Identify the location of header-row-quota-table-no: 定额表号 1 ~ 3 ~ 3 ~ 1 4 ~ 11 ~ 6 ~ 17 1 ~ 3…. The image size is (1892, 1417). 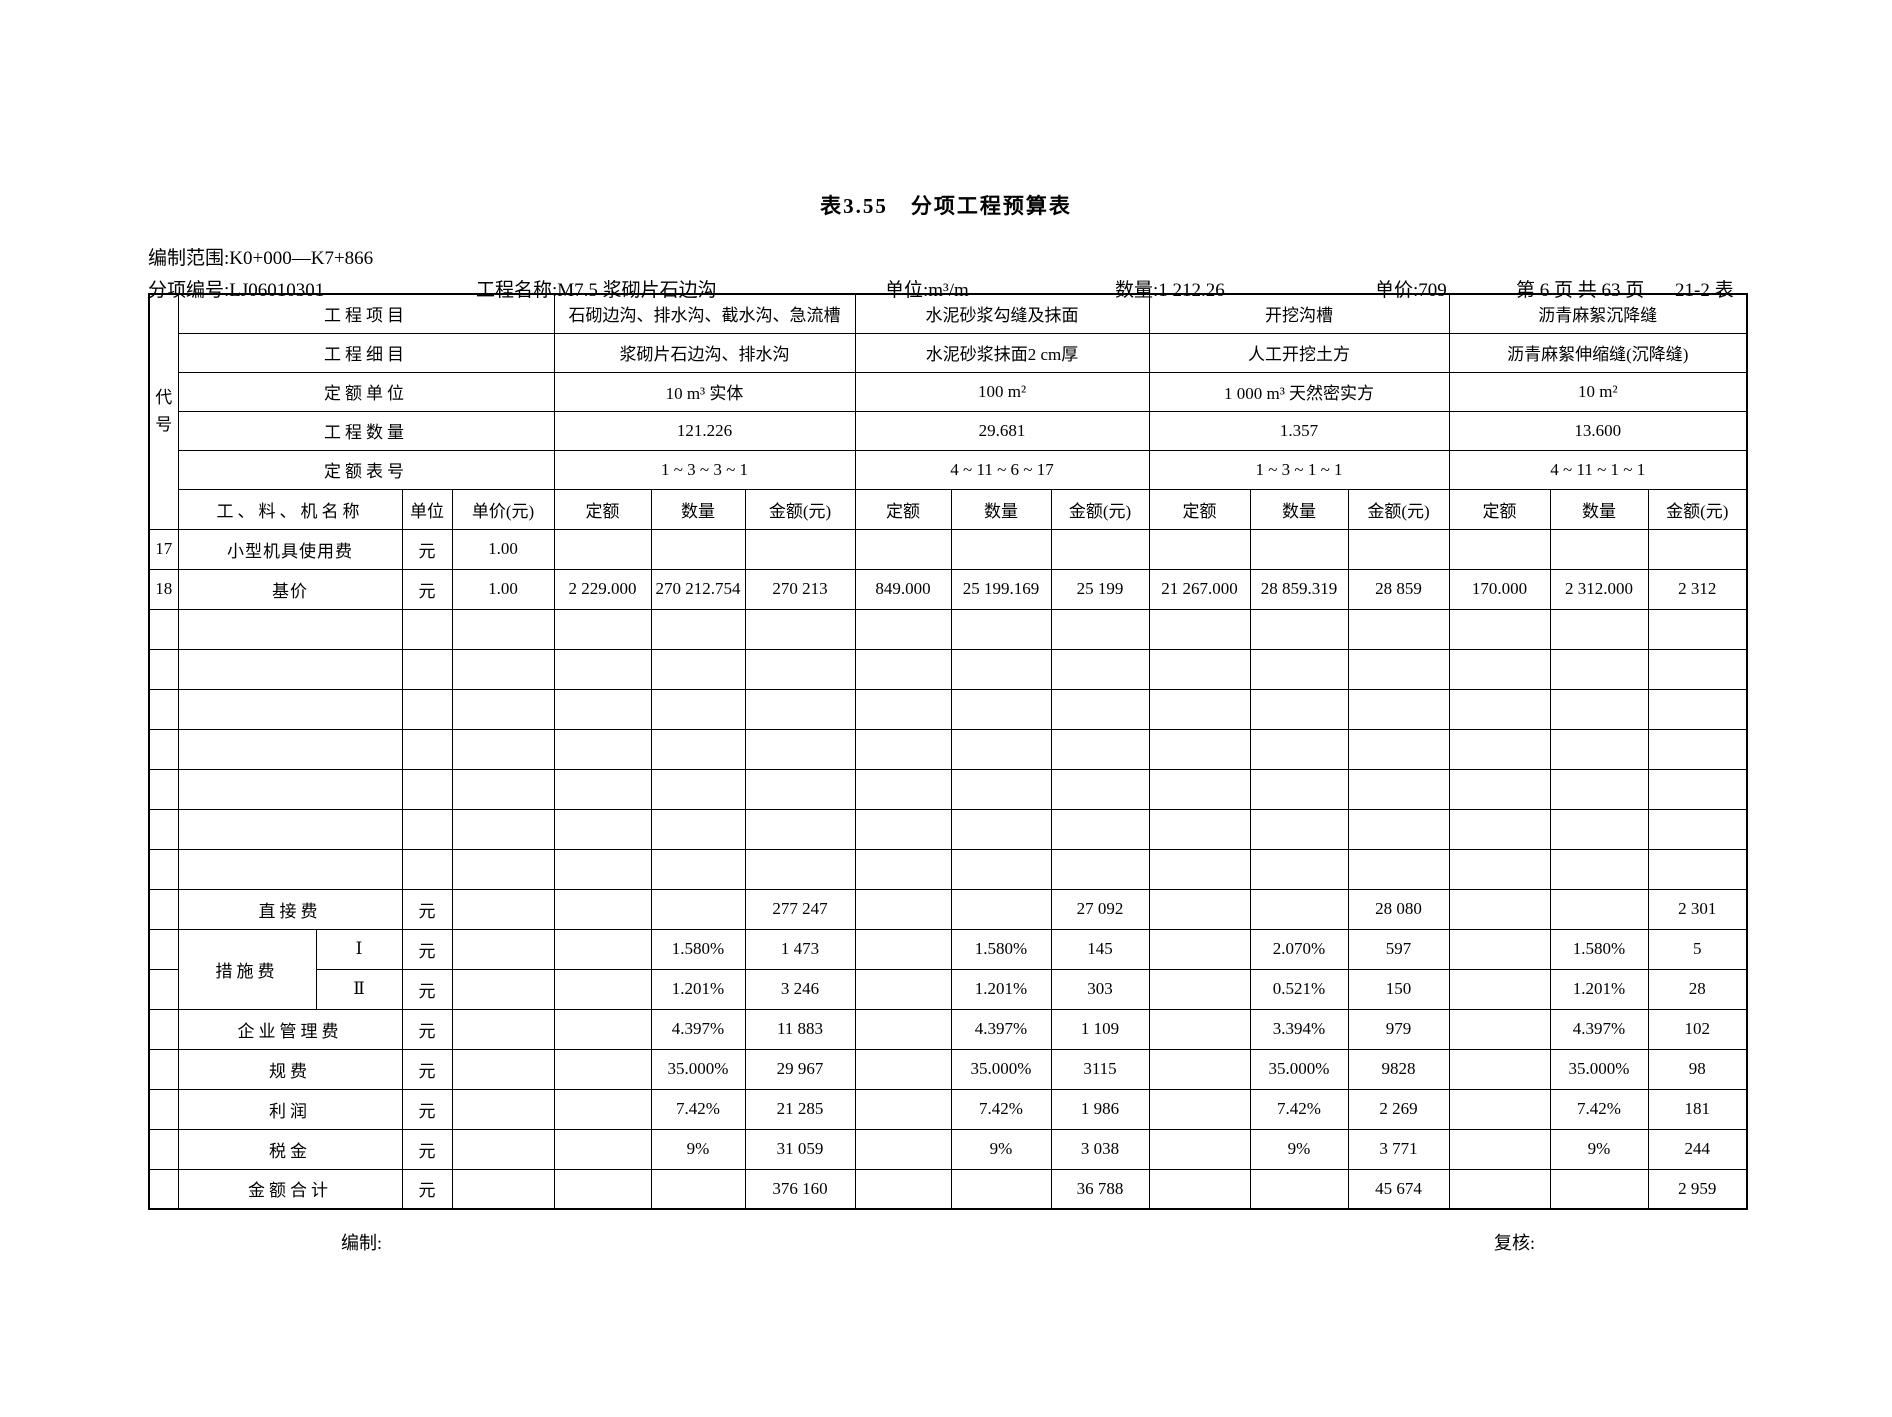
(948, 469).